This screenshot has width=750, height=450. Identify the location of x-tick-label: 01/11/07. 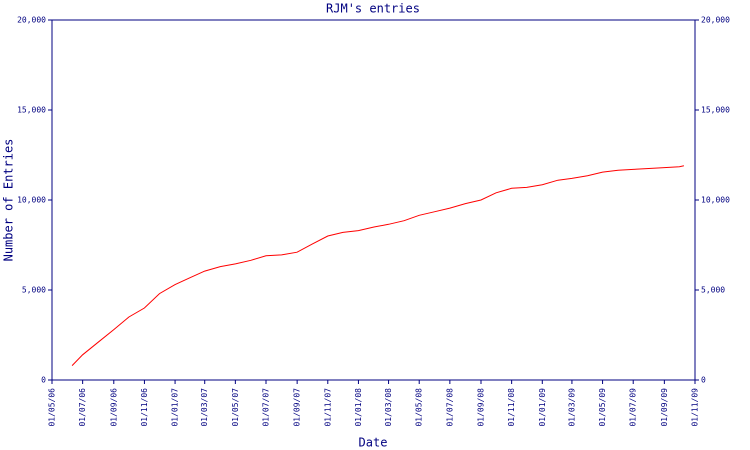
(327, 407).